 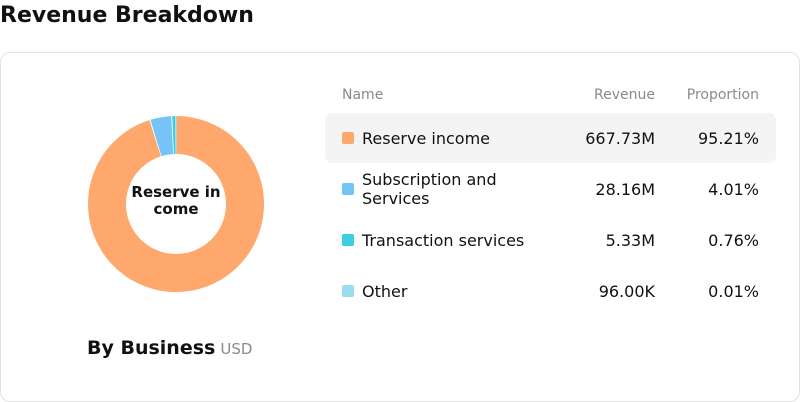 I want to click on row-revenue: 667.73M, so click(x=620, y=138).